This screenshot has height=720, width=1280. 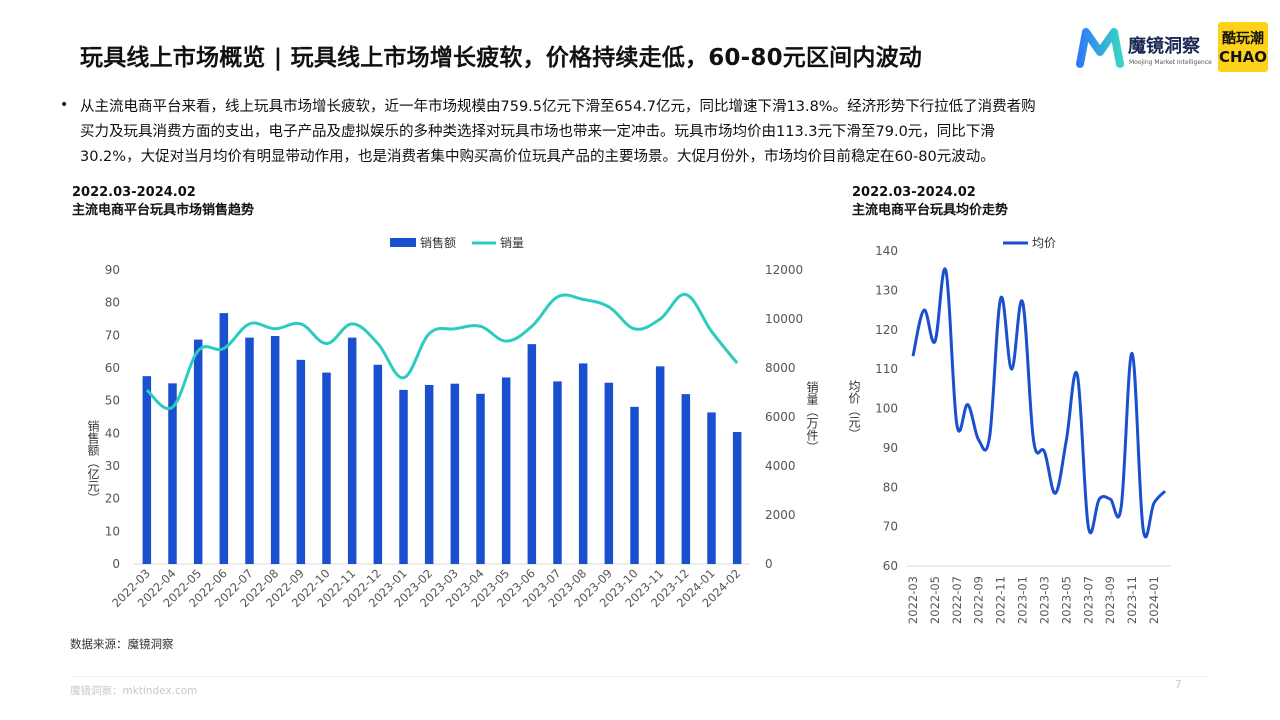 I want to click on page-title: 玩具线上市场概览 | 玩具线上市场增长疲软，价格持续走低，60-80元区间内波动, so click(x=501, y=58).